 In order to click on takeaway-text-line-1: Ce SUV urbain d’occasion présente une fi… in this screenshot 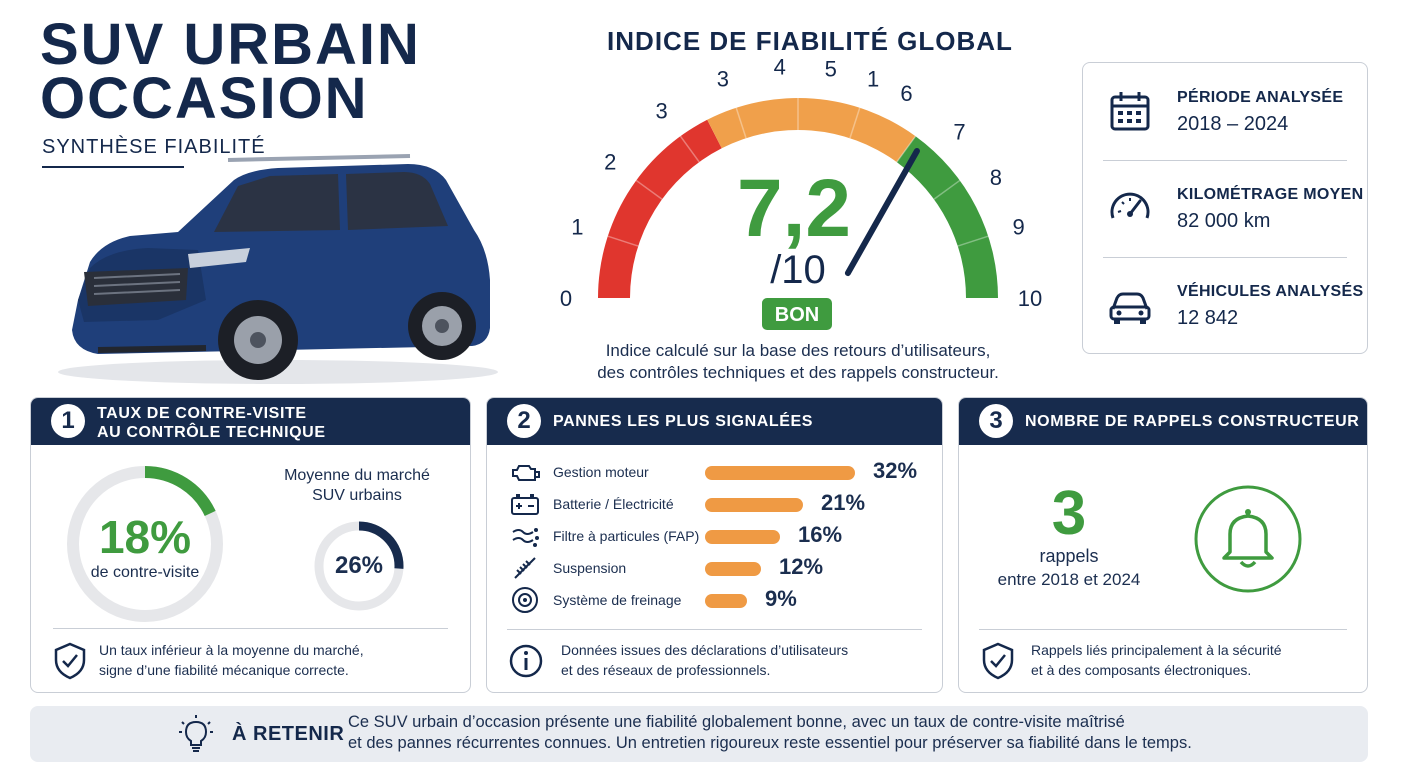, I will do `click(736, 722)`.